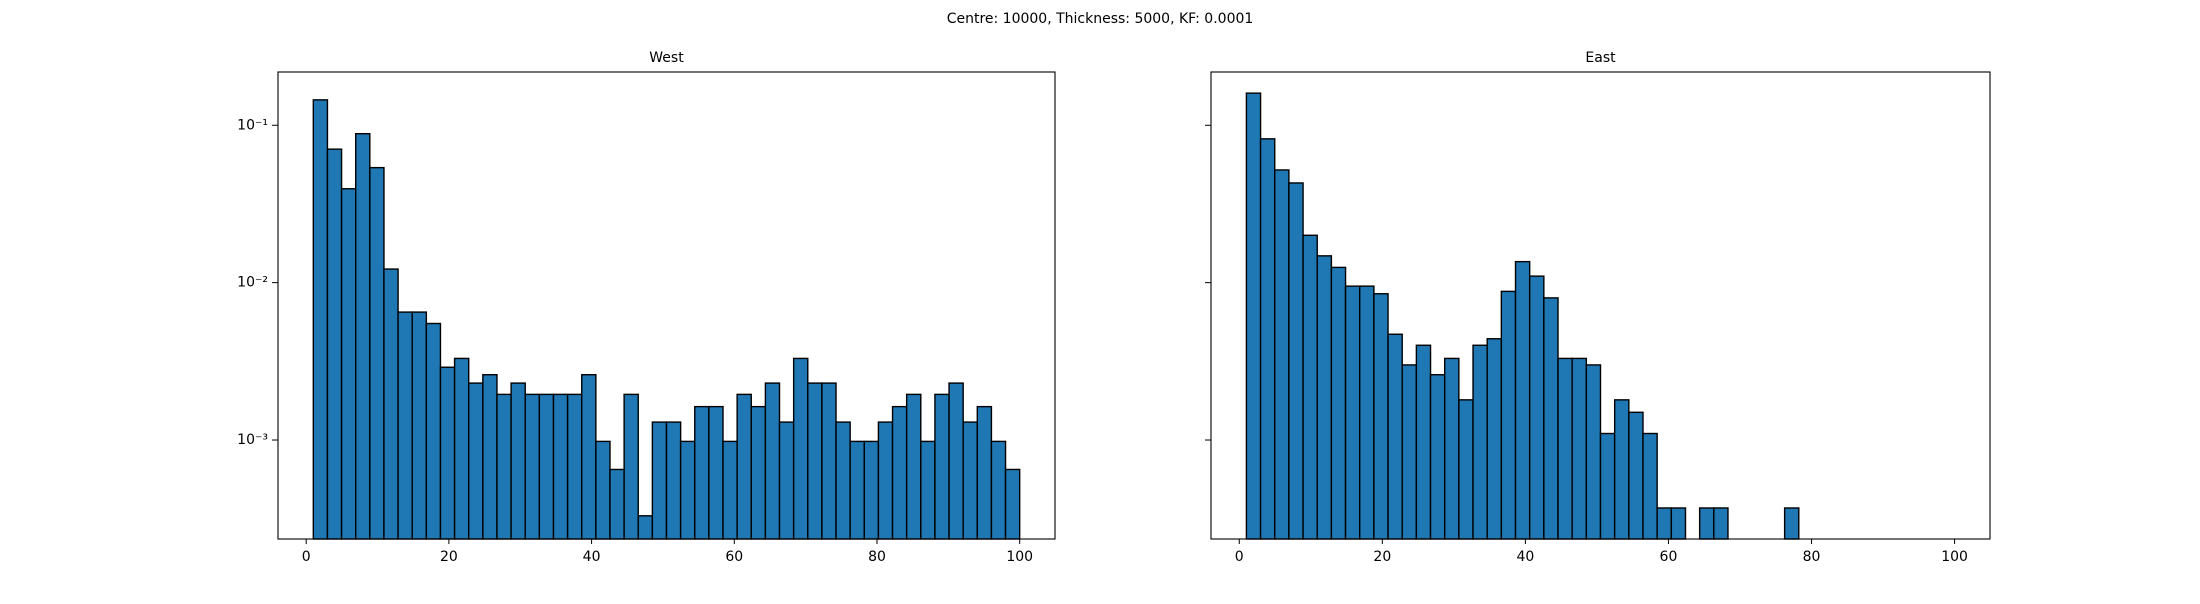 This screenshot has width=2200, height=604. I want to click on subplot-title: East, so click(1600, 58).